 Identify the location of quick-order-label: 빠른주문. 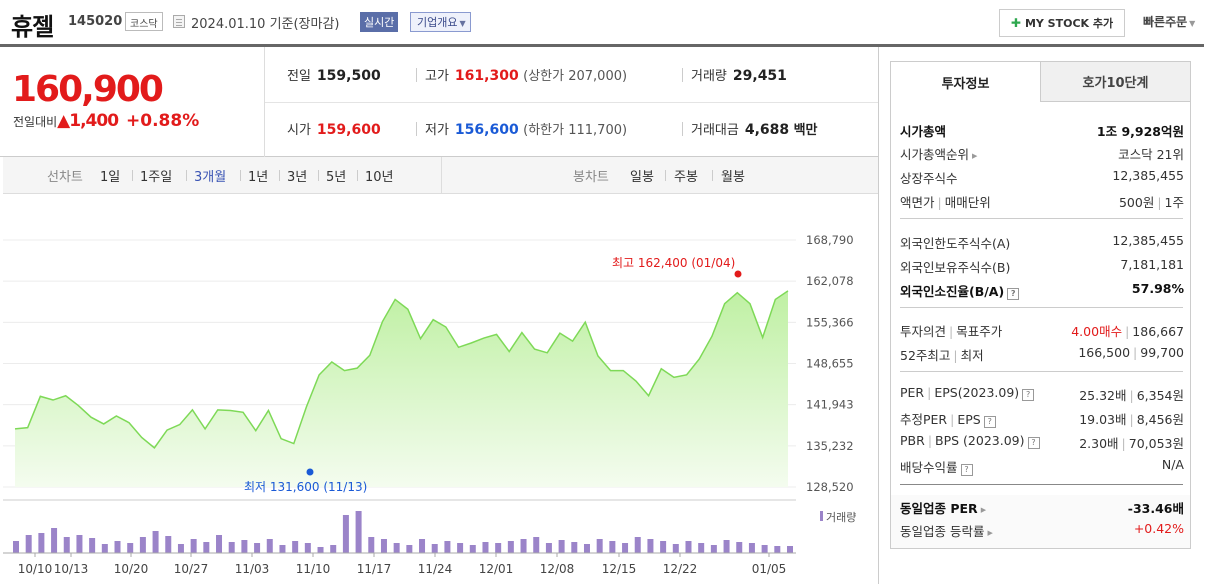
(1165, 22).